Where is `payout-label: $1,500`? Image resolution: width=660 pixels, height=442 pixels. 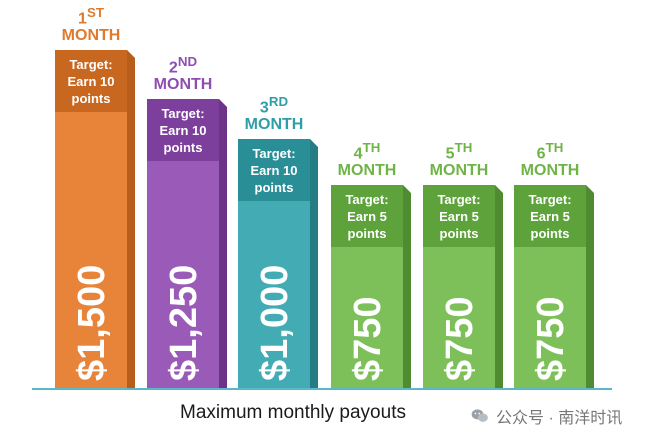
payout-label: $1,500 is located at coordinates (92, 322).